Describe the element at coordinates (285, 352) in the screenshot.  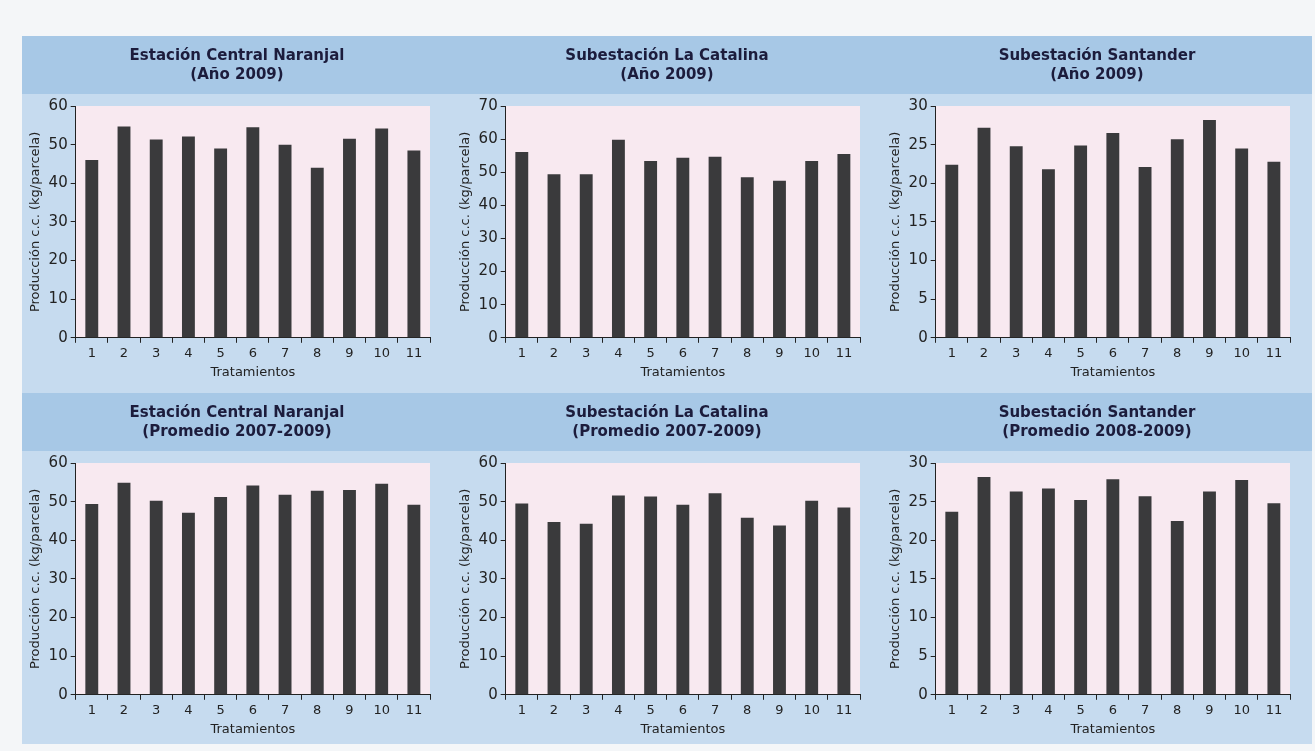
I see `x-tick-label: 7` at that location.